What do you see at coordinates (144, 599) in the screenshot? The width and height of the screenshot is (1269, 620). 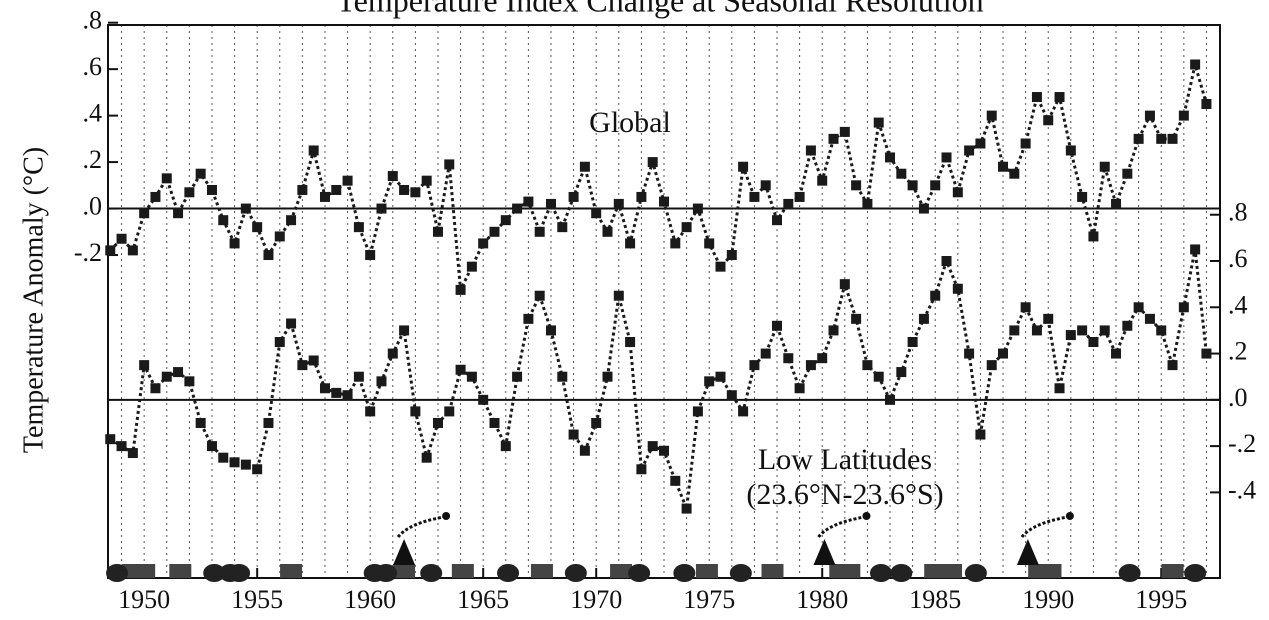 I see `x-tick-label: 1950` at bounding box center [144, 599].